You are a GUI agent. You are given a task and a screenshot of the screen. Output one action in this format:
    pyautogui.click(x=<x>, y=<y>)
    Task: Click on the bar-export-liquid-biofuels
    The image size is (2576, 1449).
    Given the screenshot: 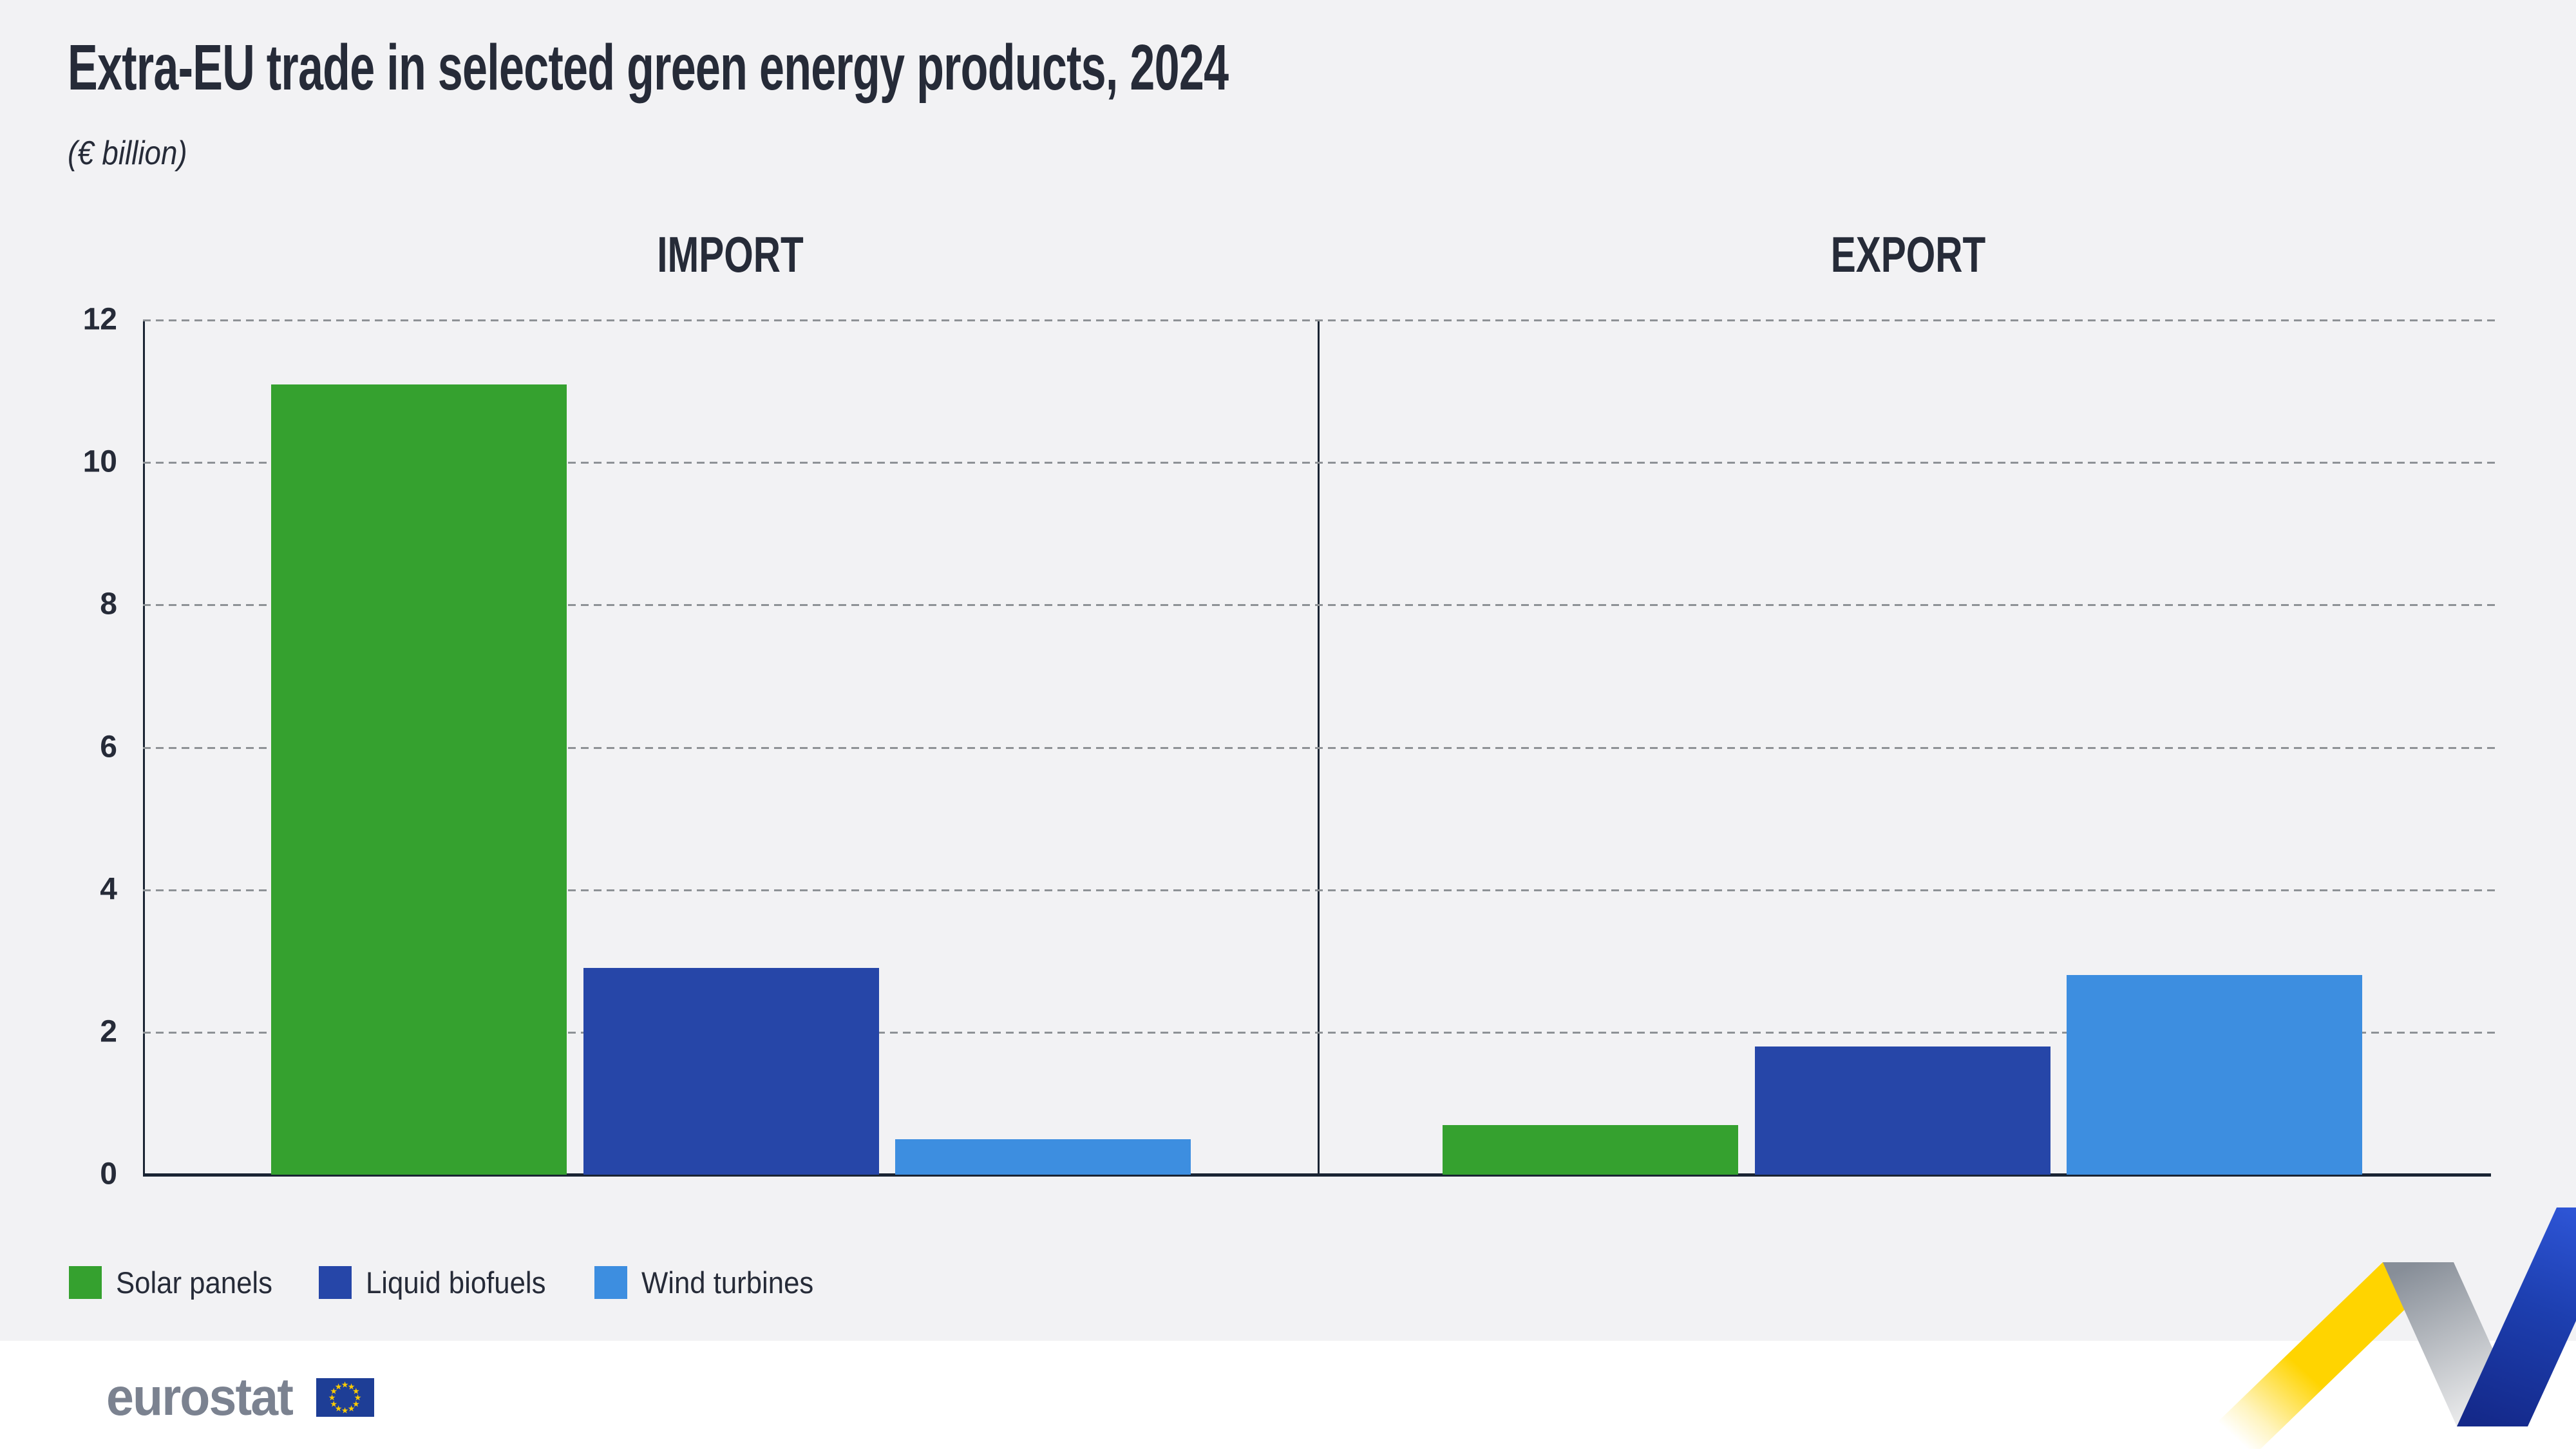 What is the action you would take?
    pyautogui.click(x=1902, y=1110)
    